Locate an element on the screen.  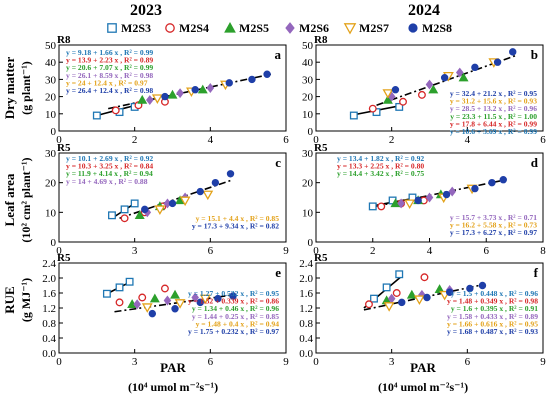
legend-entry-m2s6: M2S6 is located at coordinates (307, 28).